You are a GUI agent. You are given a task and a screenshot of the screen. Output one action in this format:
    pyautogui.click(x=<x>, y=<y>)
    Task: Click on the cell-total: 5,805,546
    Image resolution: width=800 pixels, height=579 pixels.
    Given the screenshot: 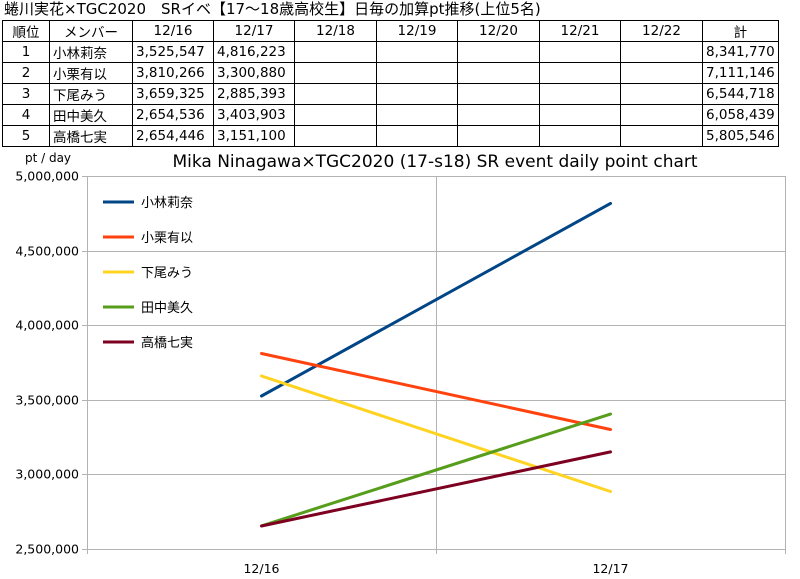 What is the action you would take?
    pyautogui.click(x=740, y=136)
    